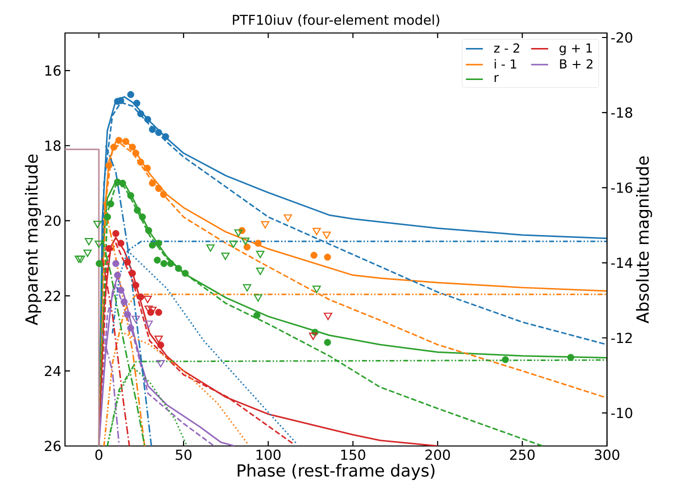  I want to click on x-tick-label: 250, so click(522, 455).